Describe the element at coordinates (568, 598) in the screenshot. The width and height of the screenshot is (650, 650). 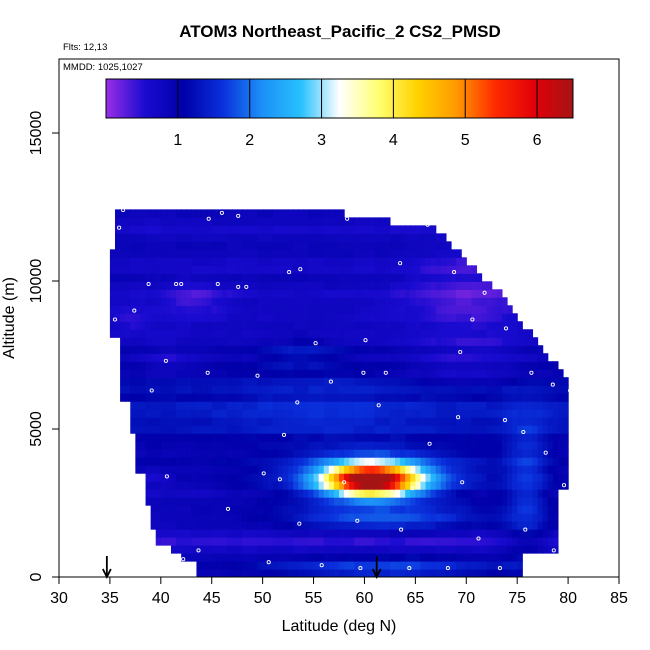
I see `x-tick-label: 80` at that location.